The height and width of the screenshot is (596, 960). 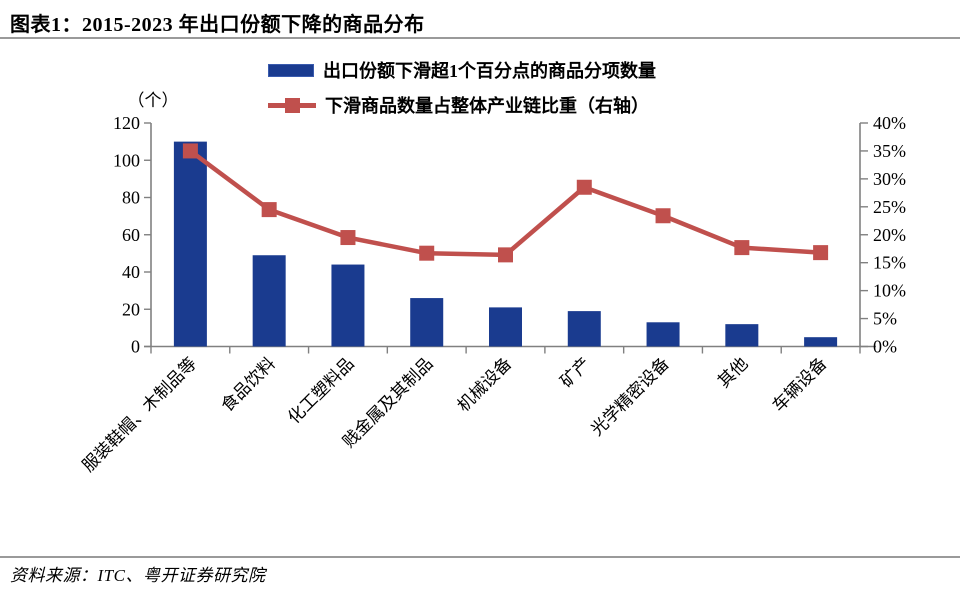 What do you see at coordinates (131, 272) in the screenshot?
I see `left-axis-tick-label: 40` at bounding box center [131, 272].